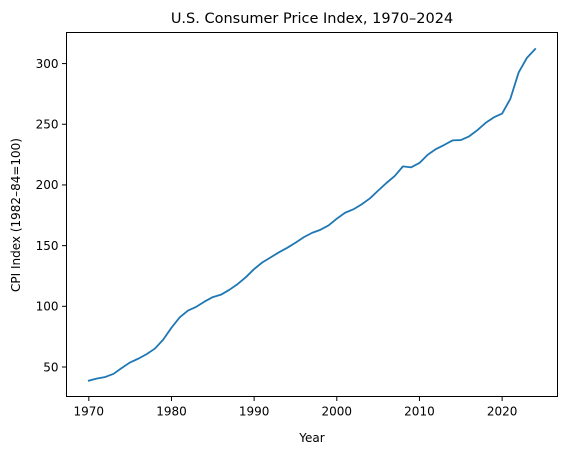 The image size is (571, 455). Describe the element at coordinates (254, 412) in the screenshot. I see `x-tick-label: 1990` at that location.